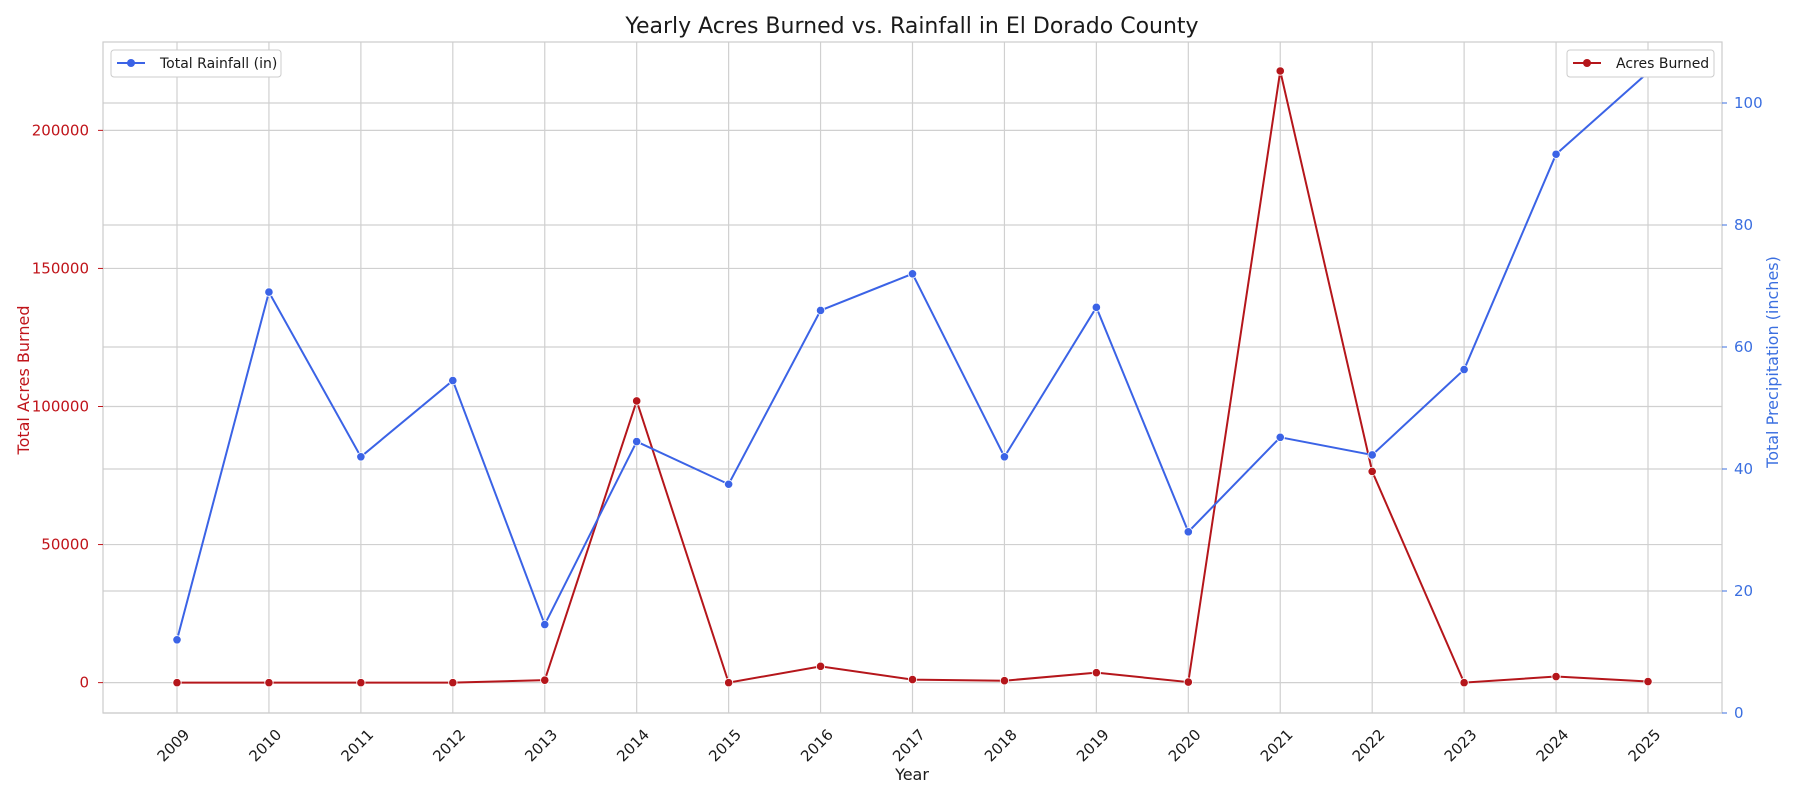  What do you see at coordinates (60, 130) in the screenshot?
I see `y-left-tick-label: 200000` at bounding box center [60, 130].